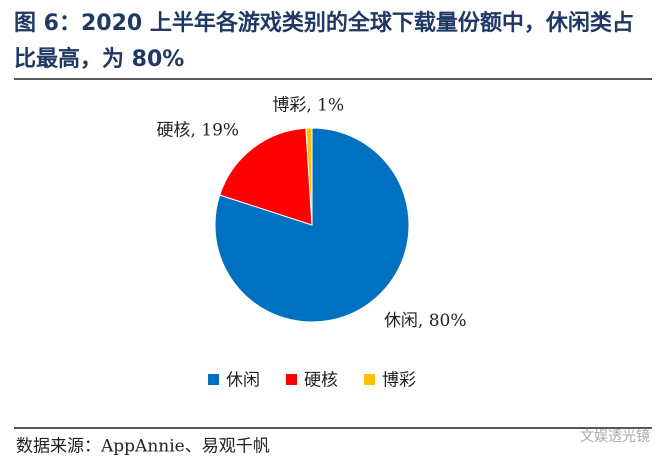 The image size is (666, 466). Describe the element at coordinates (324, 41) in the screenshot. I see `chart-title: 图 6：2020 上半年各游戏类别的全球下载量份额中，休闲类占比最高，为 80%` at that location.